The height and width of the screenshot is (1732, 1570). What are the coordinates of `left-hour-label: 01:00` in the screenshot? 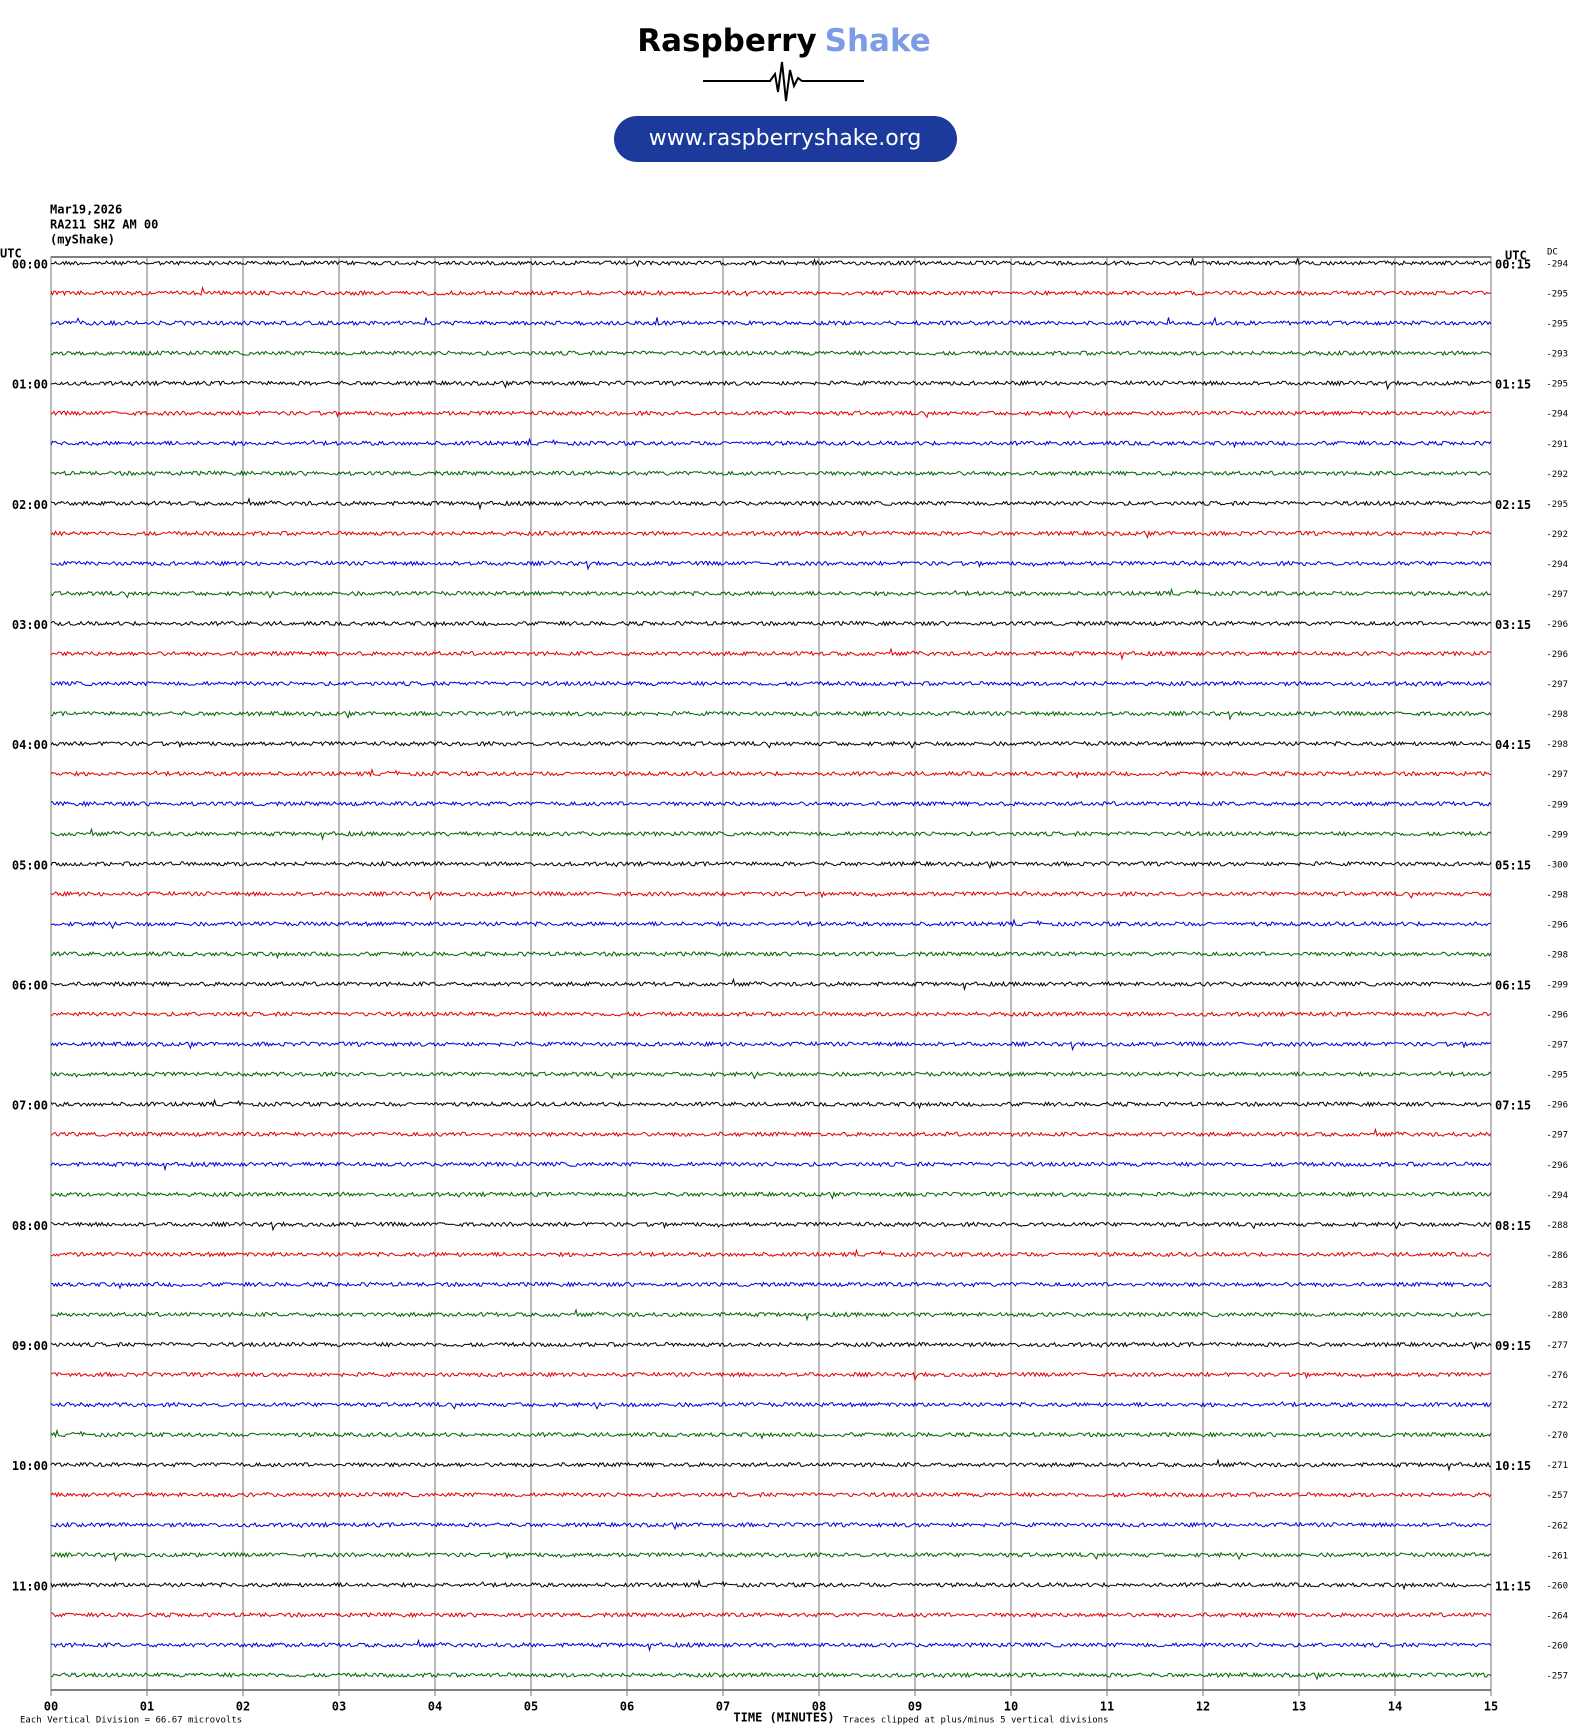 It's located at (30, 385).